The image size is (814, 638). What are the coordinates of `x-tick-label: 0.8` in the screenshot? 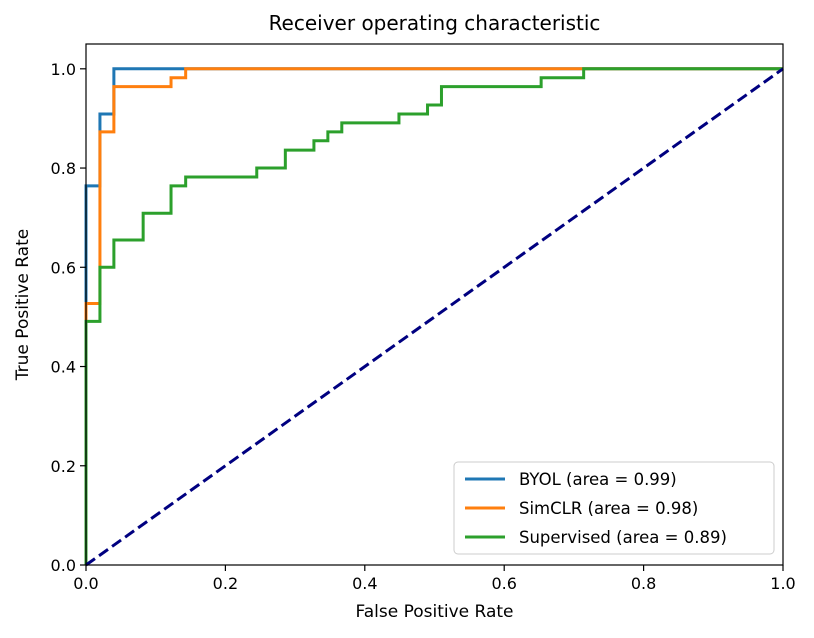 It's located at (643, 583).